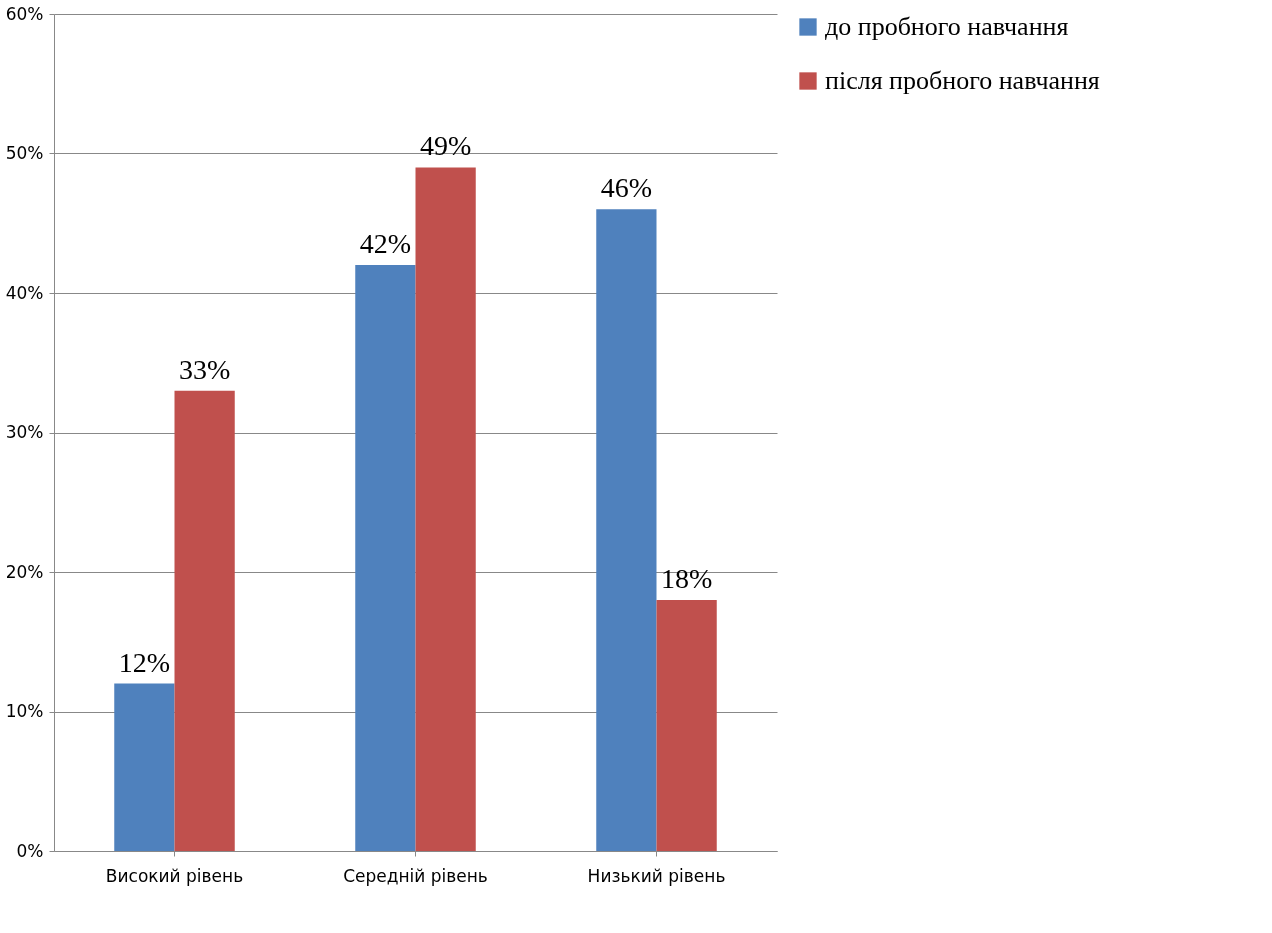 This screenshot has width=1272, height=933. Describe the element at coordinates (415, 875) in the screenshot. I see `x-tick-label: Середній рівень` at that location.